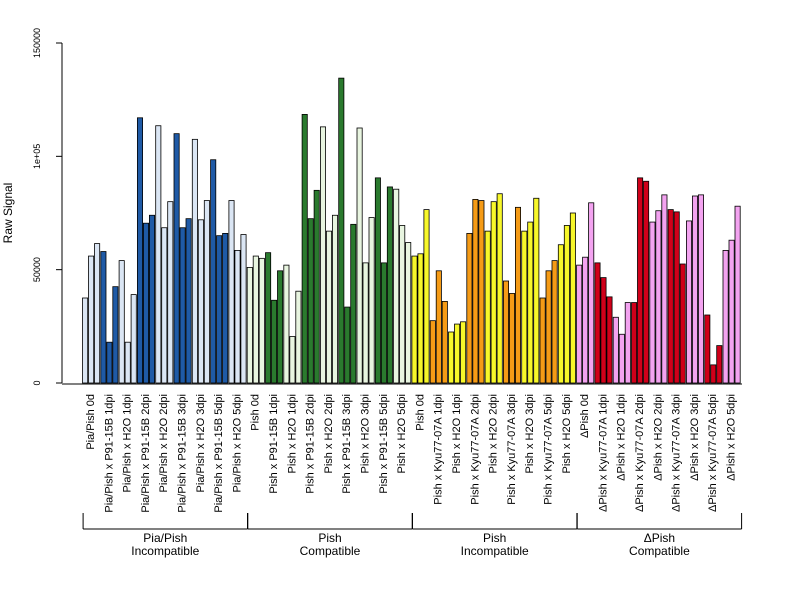 The image size is (800, 605). Describe the element at coordinates (603, 453) in the screenshot. I see `x-tick-label: ΔPish x Kyu77-07A 1dpi` at that location.